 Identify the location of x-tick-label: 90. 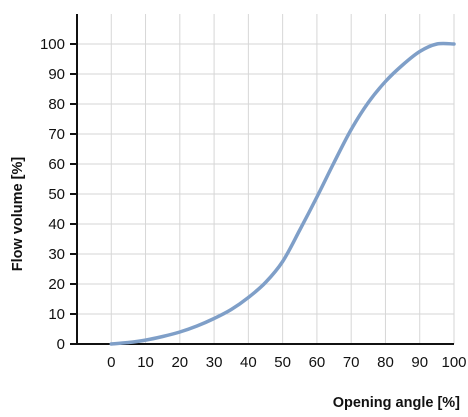
(419, 362).